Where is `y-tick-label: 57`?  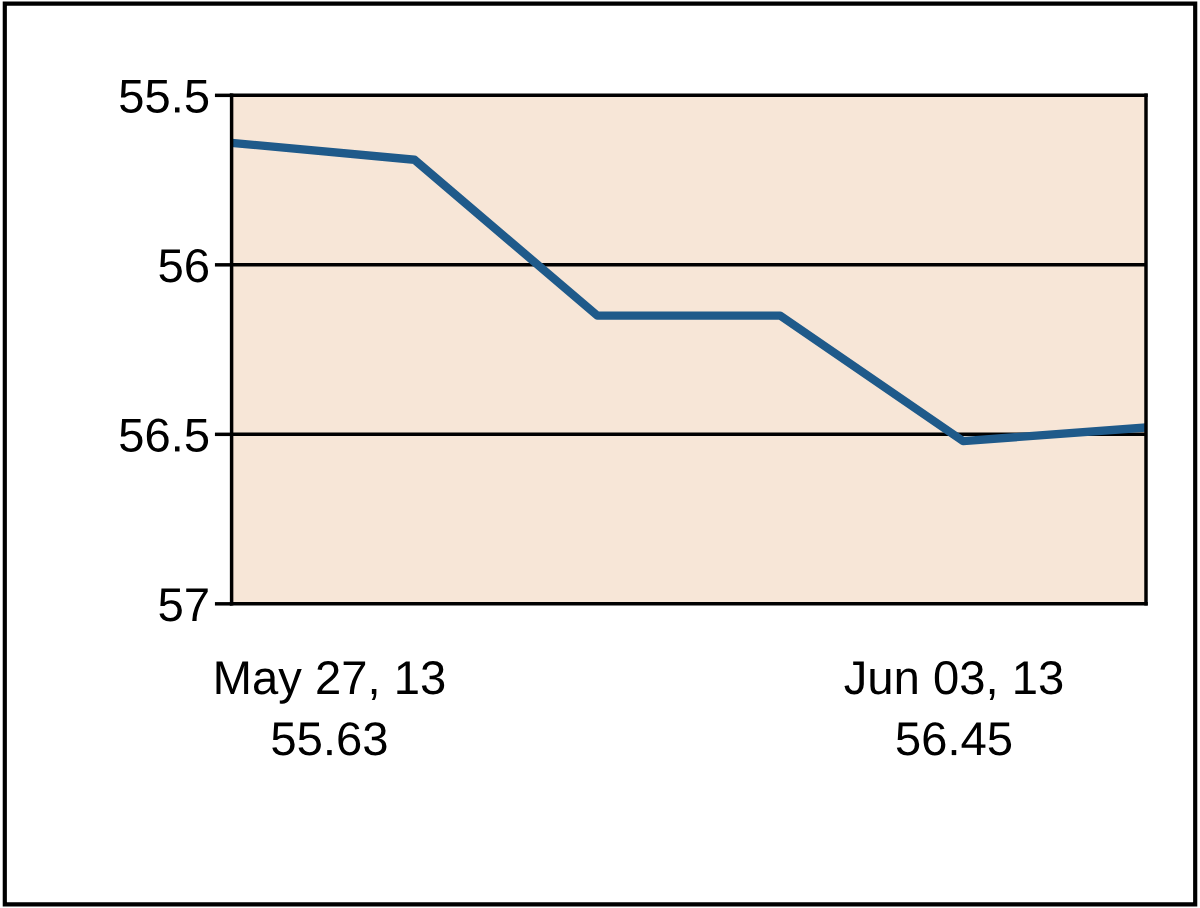 y-tick-label: 57 is located at coordinates (183, 605).